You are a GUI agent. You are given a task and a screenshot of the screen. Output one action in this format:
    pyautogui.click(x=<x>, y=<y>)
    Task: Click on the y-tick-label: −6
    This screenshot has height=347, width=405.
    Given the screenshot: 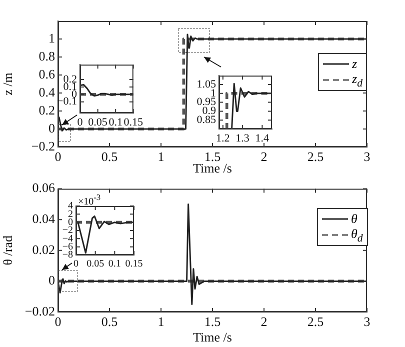 What is the action you would take?
    pyautogui.click(x=67, y=246)
    